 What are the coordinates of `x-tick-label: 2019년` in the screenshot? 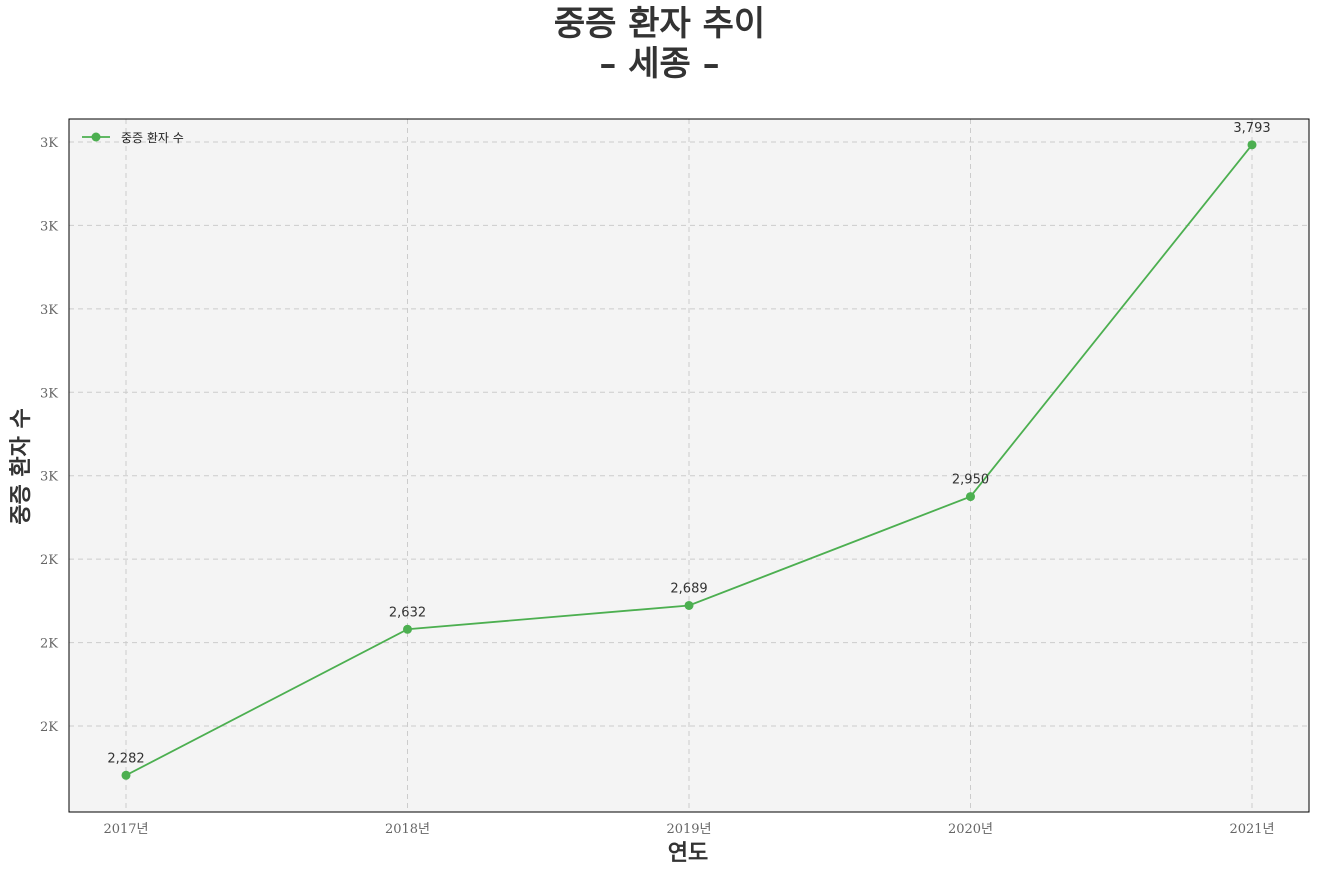 It's located at (688, 829).